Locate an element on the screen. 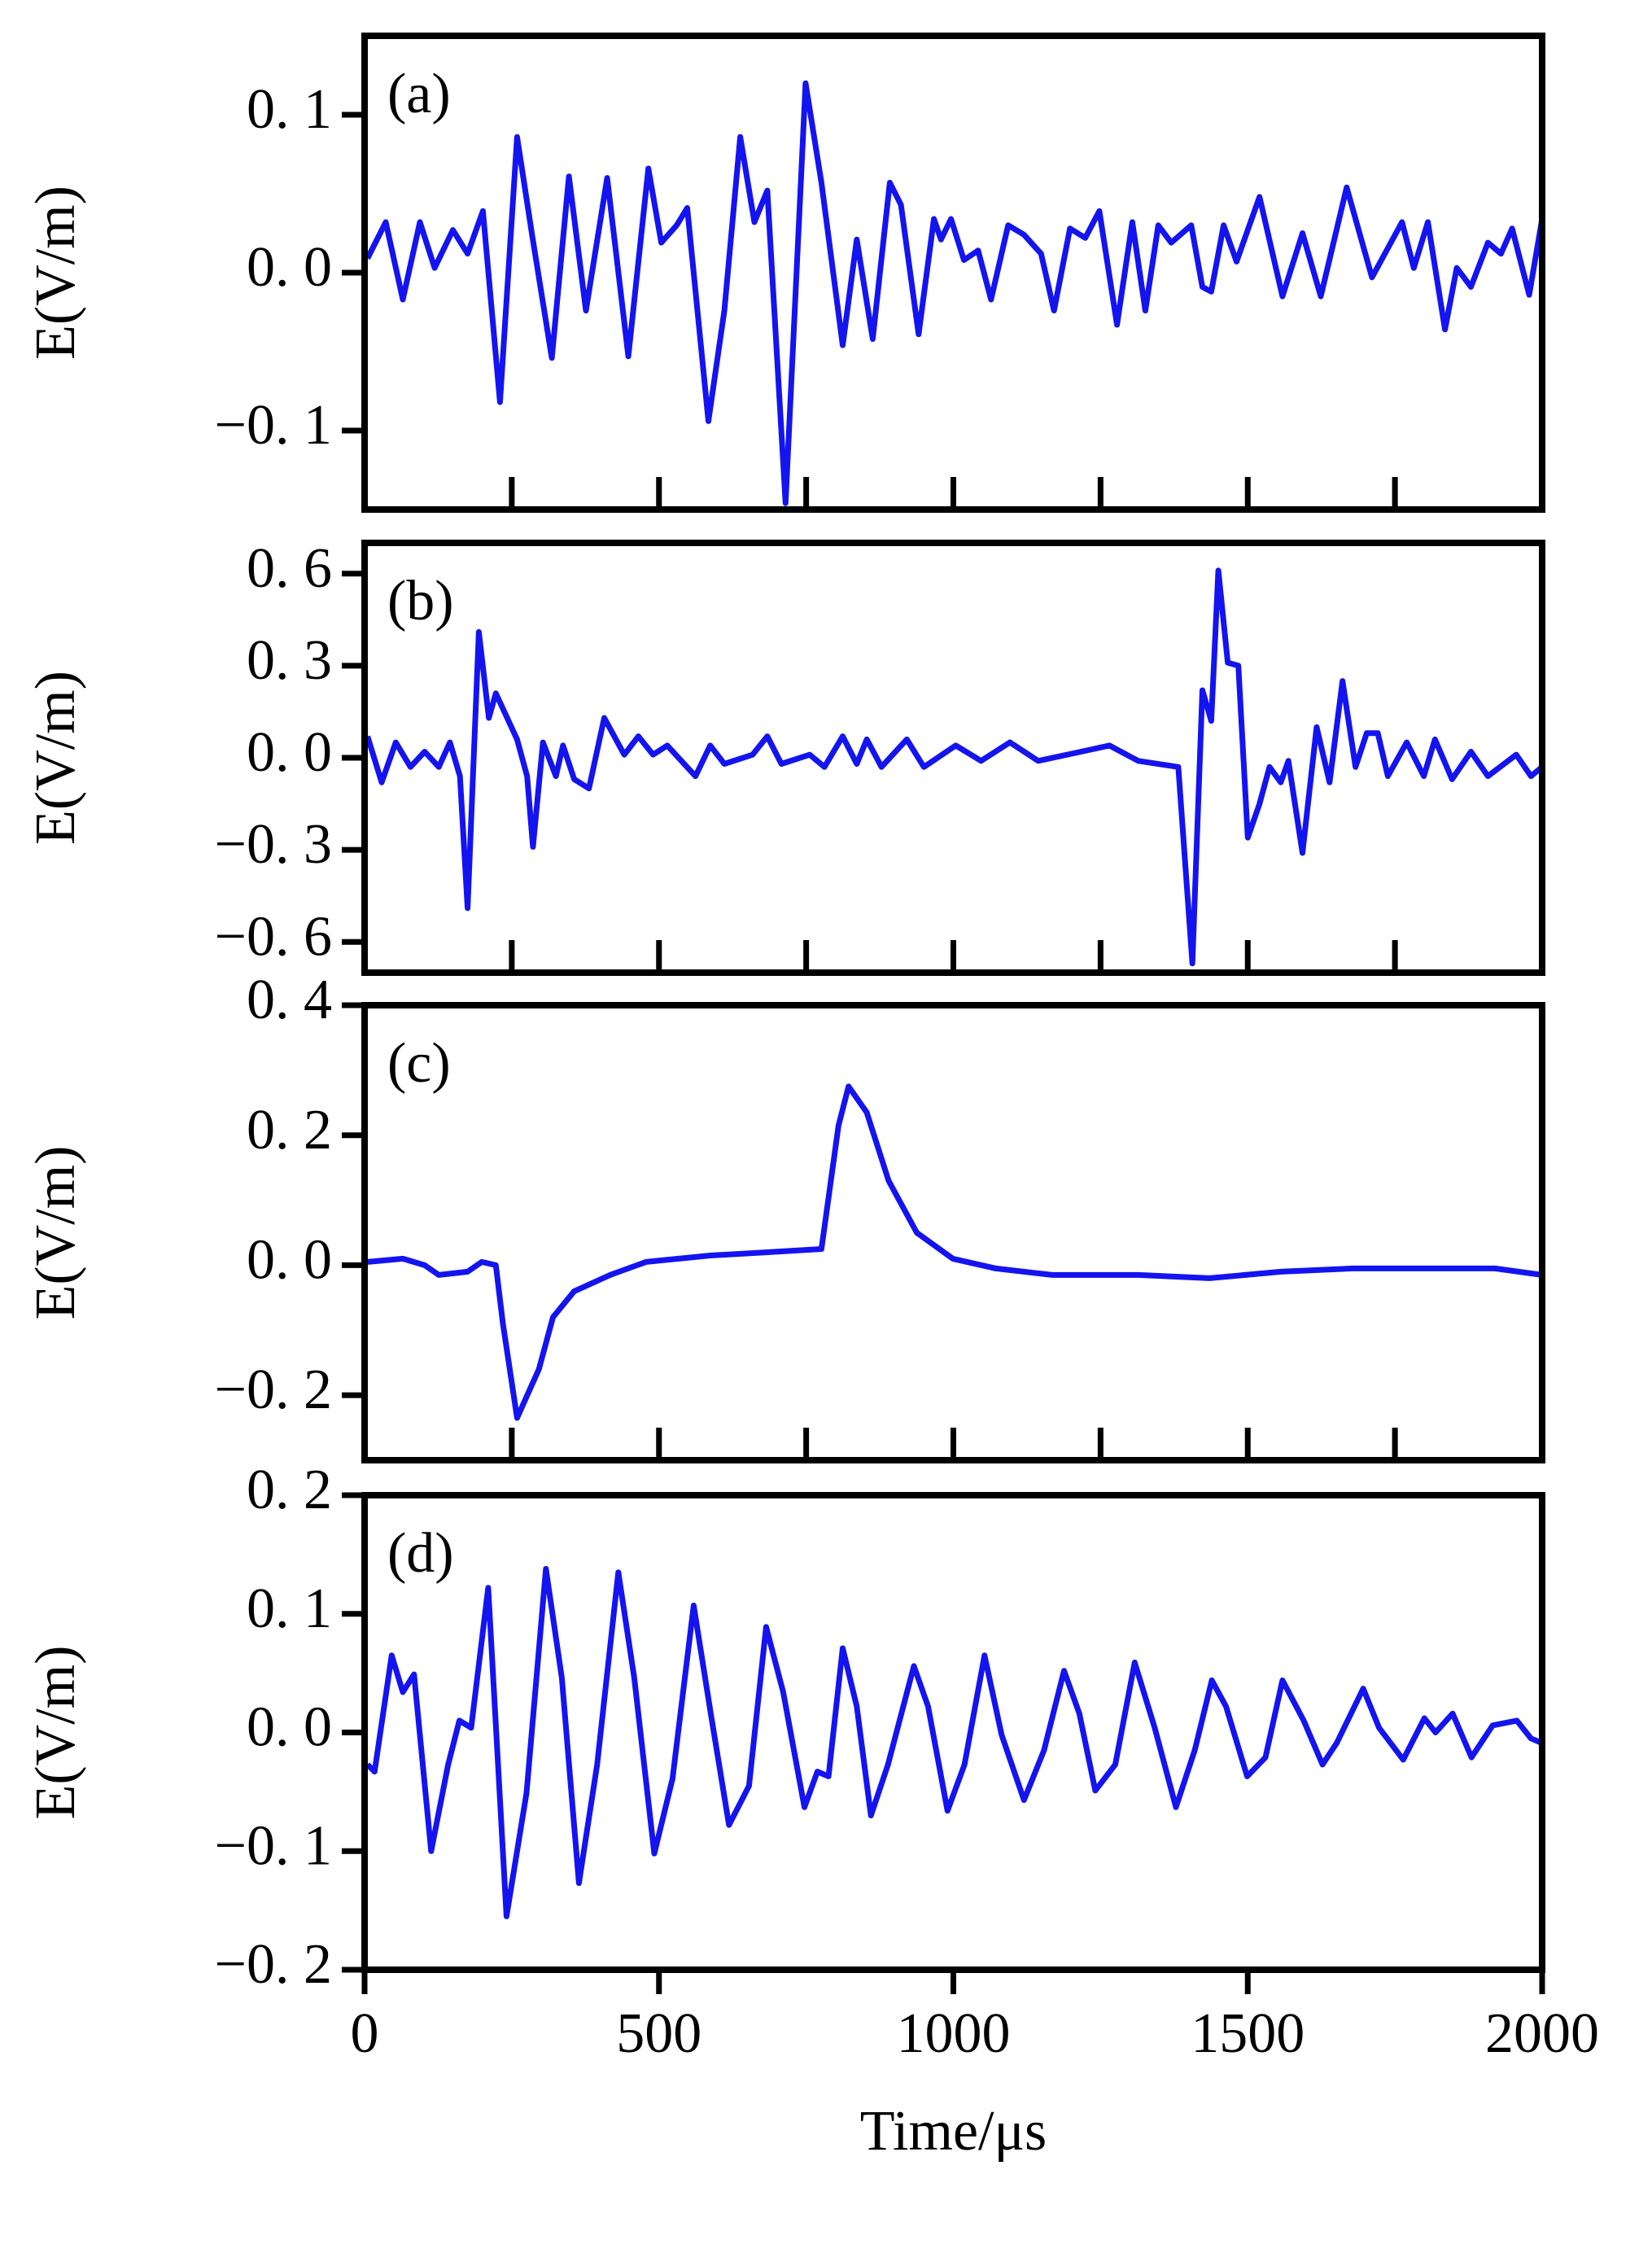 The image size is (1652, 2253). y-tick-label: 0. 6 is located at coordinates (289, 568).